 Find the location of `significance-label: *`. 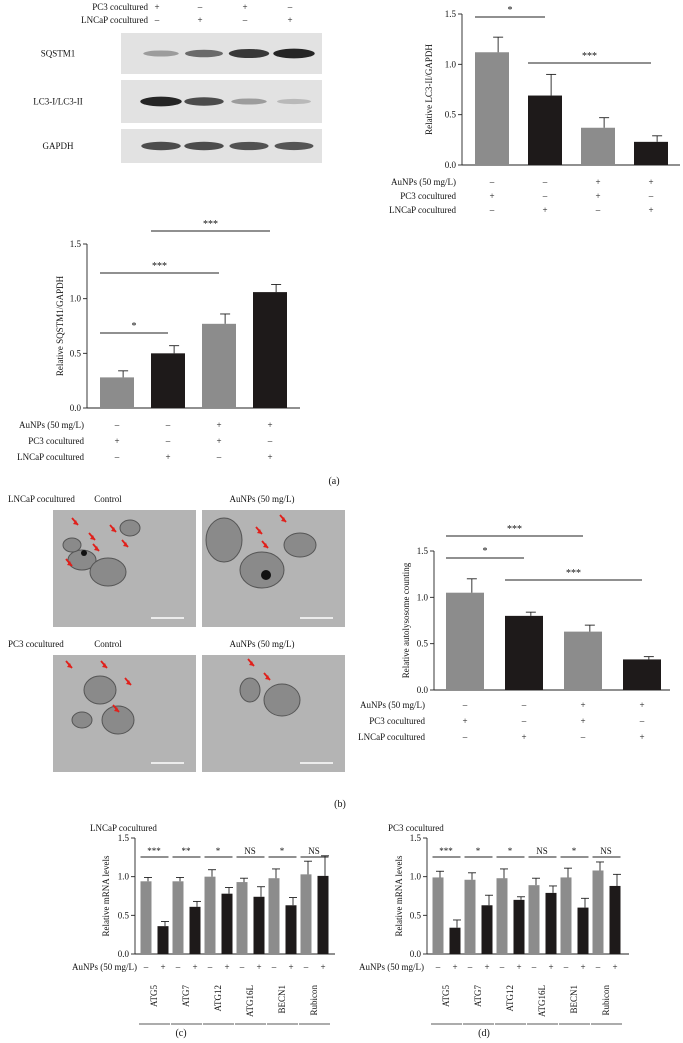

significance-label: * is located at coordinates (478, 851).